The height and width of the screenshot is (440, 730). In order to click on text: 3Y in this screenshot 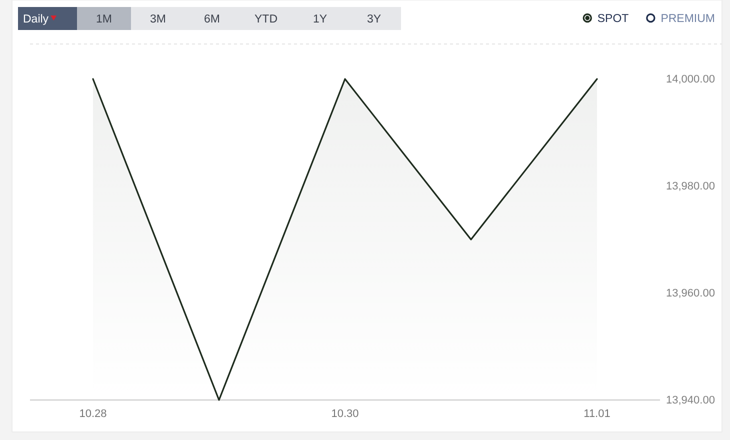, I will do `click(374, 20)`.